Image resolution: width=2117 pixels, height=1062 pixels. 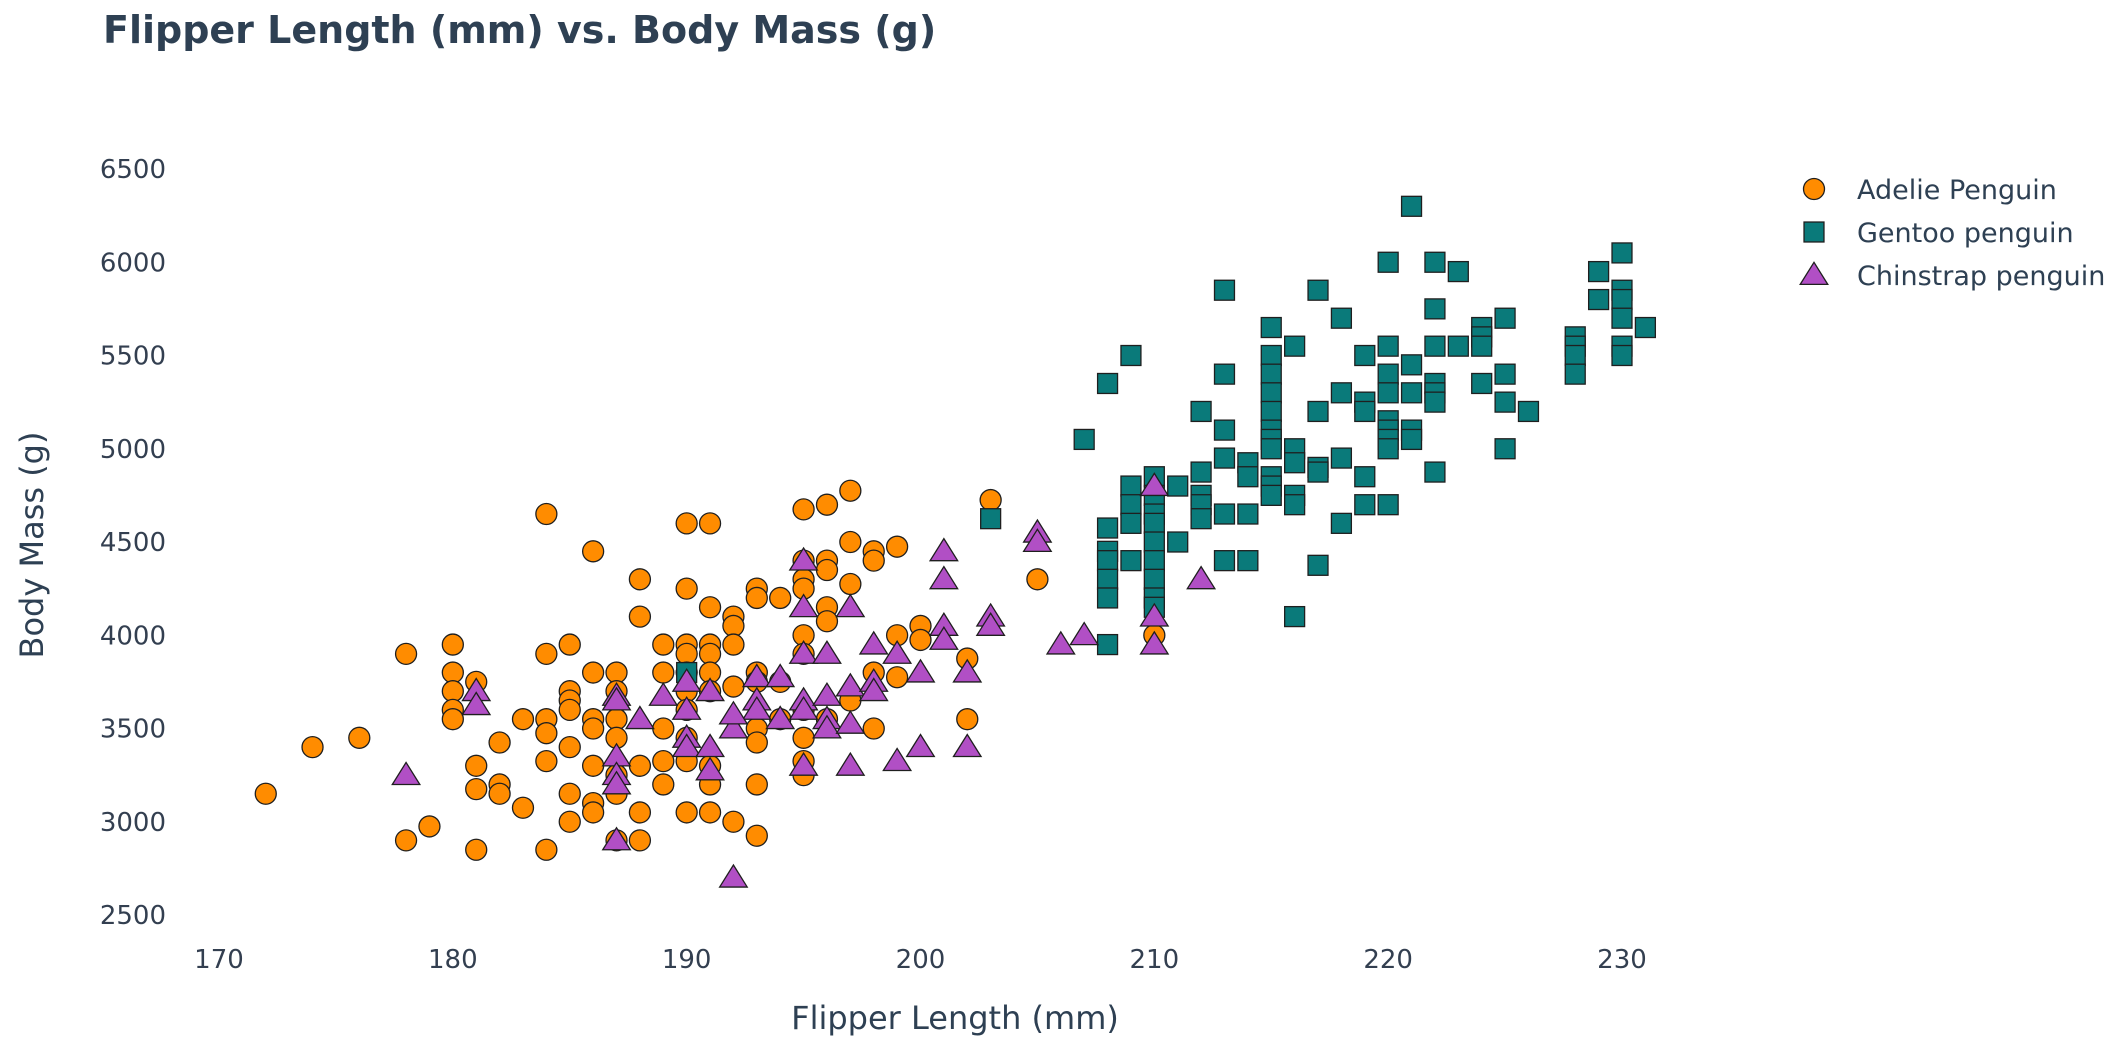 What do you see at coordinates (133, 357) in the screenshot?
I see `y-tick-label: 5500` at bounding box center [133, 357].